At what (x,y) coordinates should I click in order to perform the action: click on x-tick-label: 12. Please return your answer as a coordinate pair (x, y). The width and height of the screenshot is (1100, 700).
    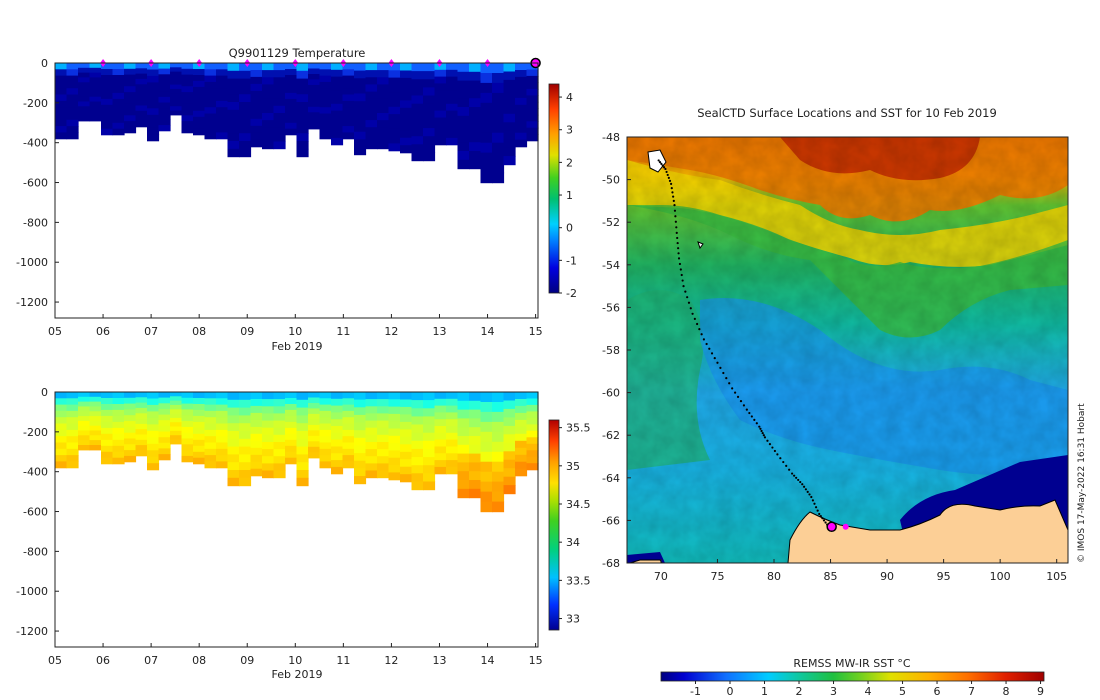
    Looking at the image, I should click on (391, 331).